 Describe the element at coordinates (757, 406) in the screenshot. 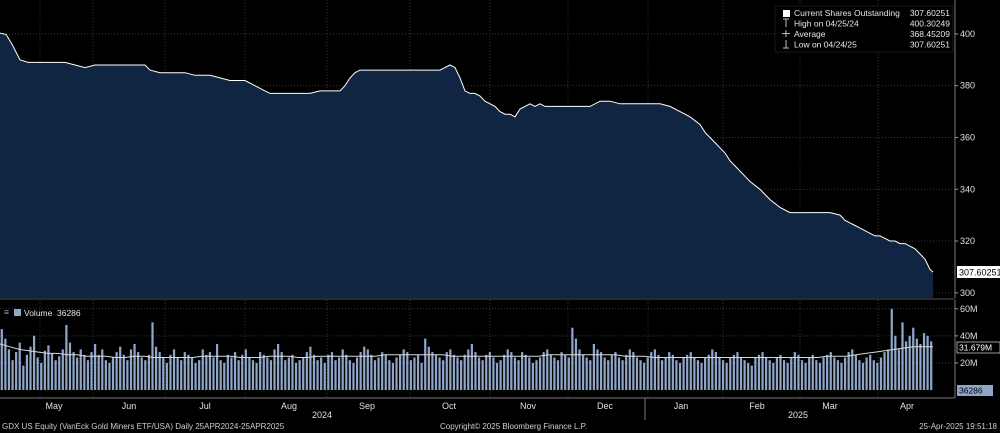

I see `x-tick-label: Feb` at that location.